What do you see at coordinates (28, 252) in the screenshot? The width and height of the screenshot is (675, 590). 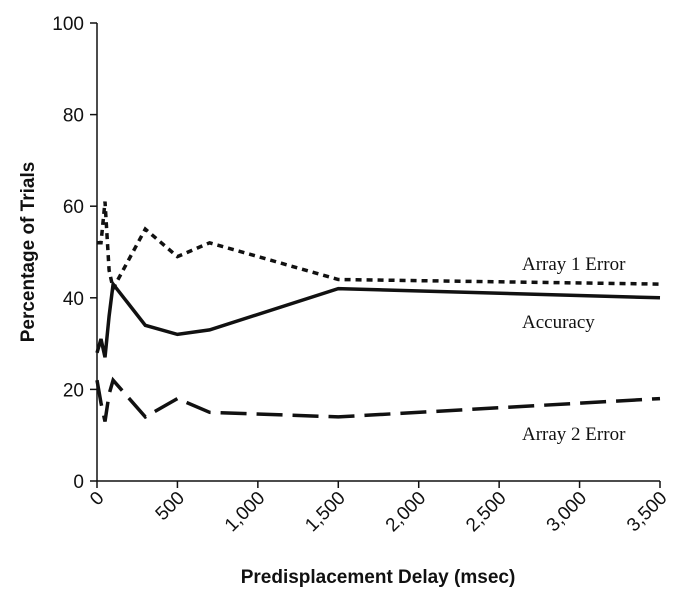 I see `y-axis-title: Percentage of Trials` at bounding box center [28, 252].